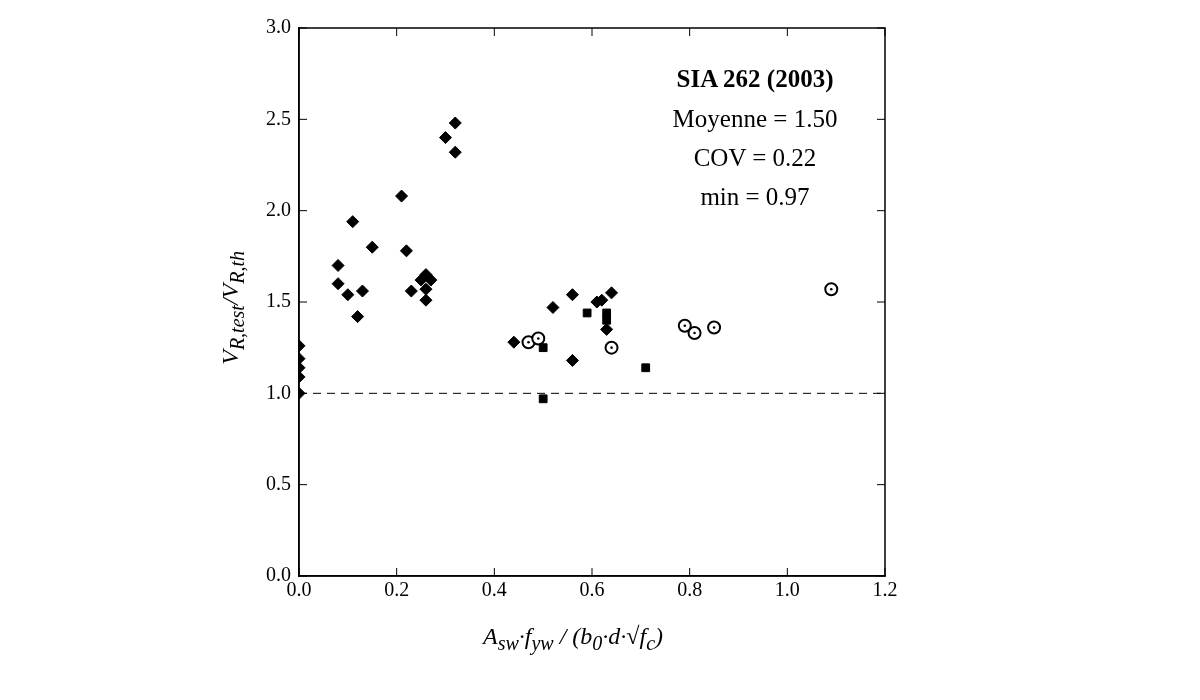 Image resolution: width=1200 pixels, height=700 pixels. Describe the element at coordinates (885, 589) in the screenshot. I see `x-tick-label: 1.2` at that location.